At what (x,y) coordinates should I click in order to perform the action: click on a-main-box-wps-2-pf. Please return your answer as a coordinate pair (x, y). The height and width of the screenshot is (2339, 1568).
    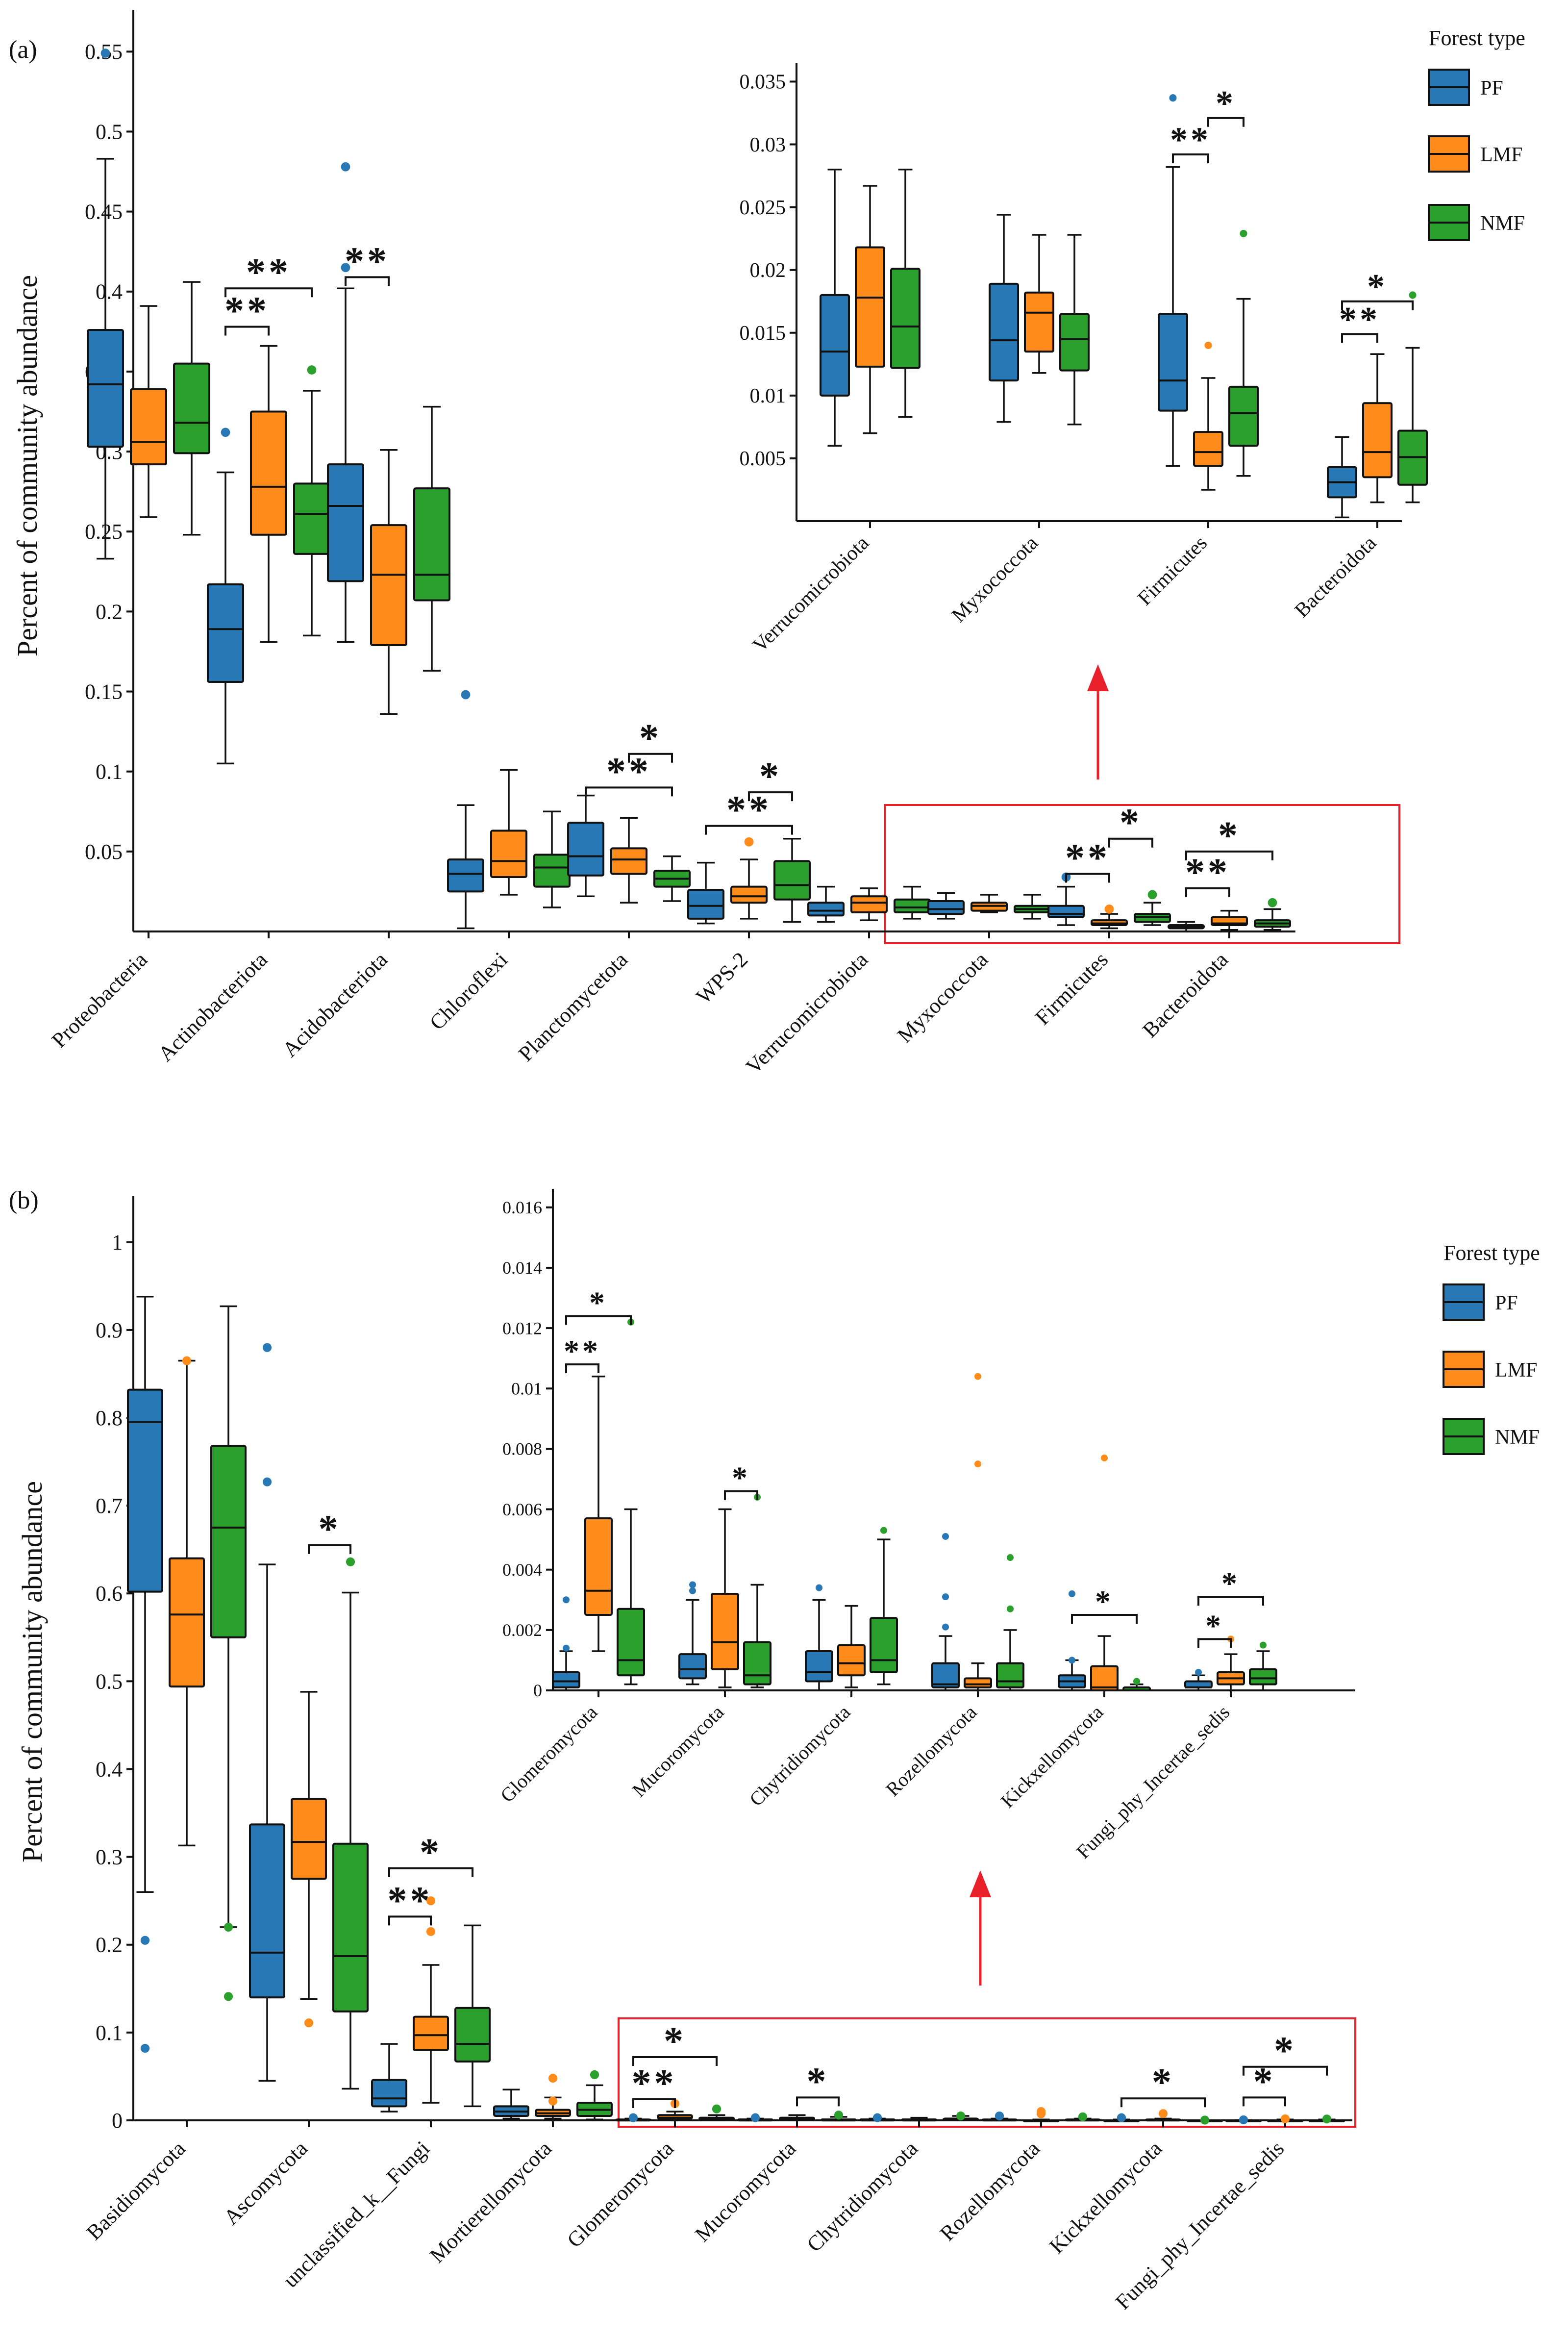
    Looking at the image, I should click on (706, 893).